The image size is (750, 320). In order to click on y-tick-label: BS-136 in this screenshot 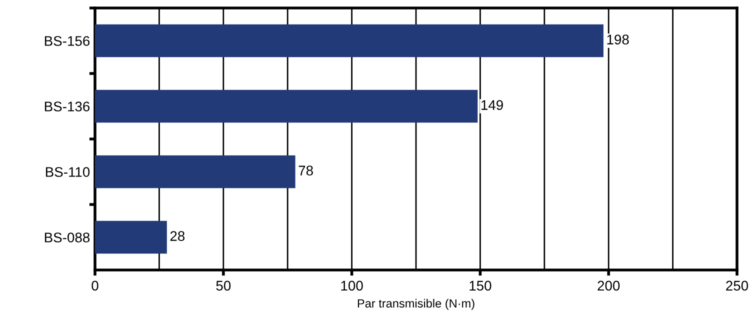, I will do `click(67, 107)`.